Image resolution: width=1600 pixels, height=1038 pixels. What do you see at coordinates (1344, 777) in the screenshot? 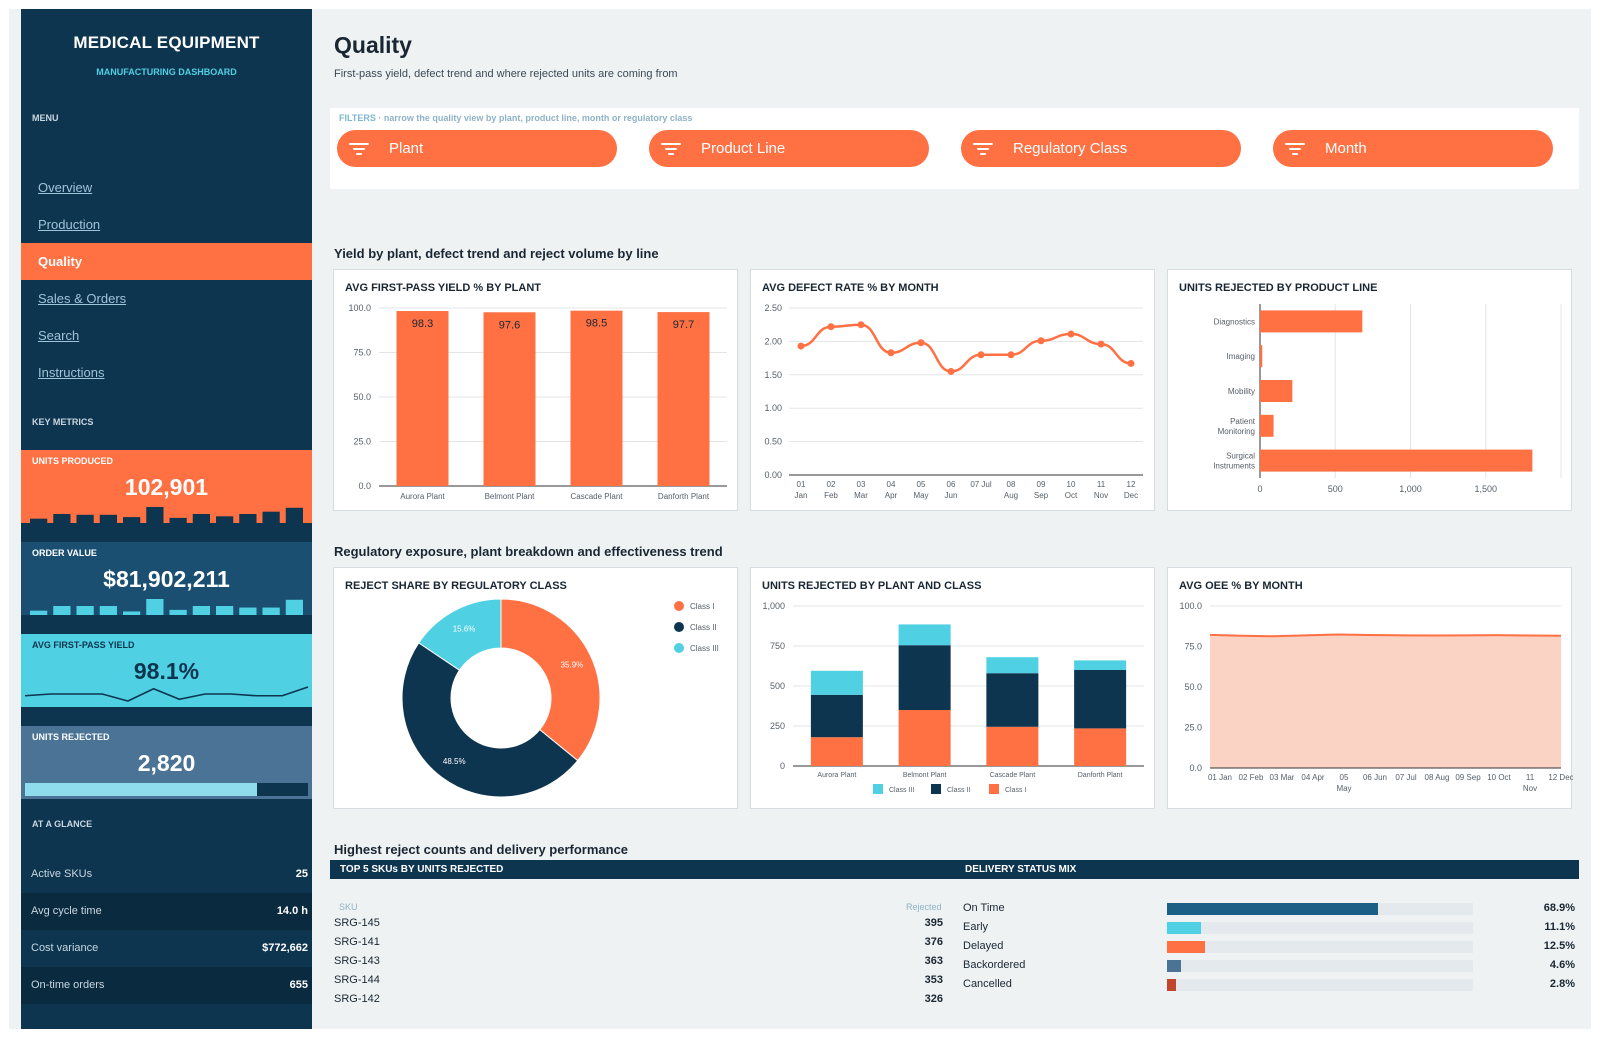
I see `x-tick-label: 05` at bounding box center [1344, 777].